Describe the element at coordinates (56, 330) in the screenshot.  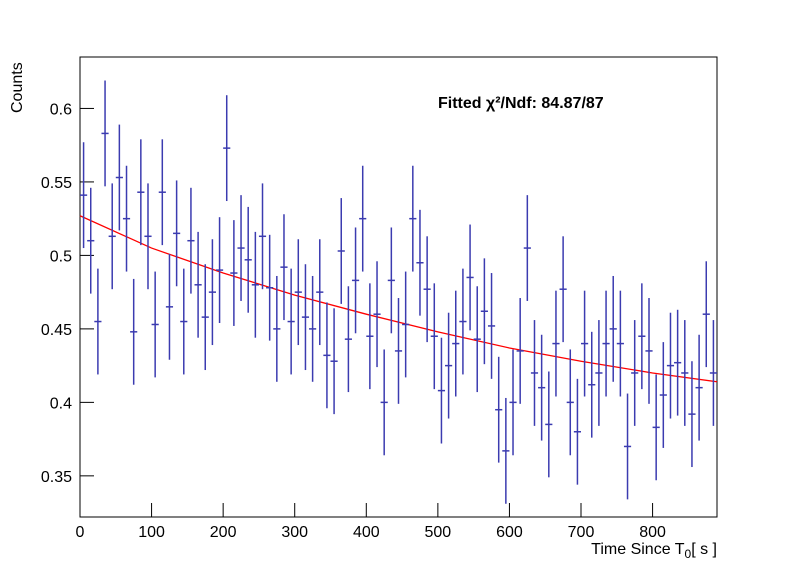
I see `y-tick-label: 0.45` at that location.